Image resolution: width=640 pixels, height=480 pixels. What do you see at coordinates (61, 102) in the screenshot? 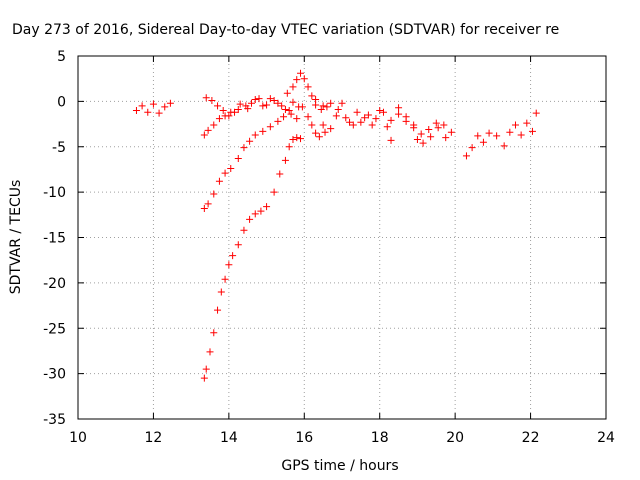
I see `y-tick-label: 0` at bounding box center [61, 102].